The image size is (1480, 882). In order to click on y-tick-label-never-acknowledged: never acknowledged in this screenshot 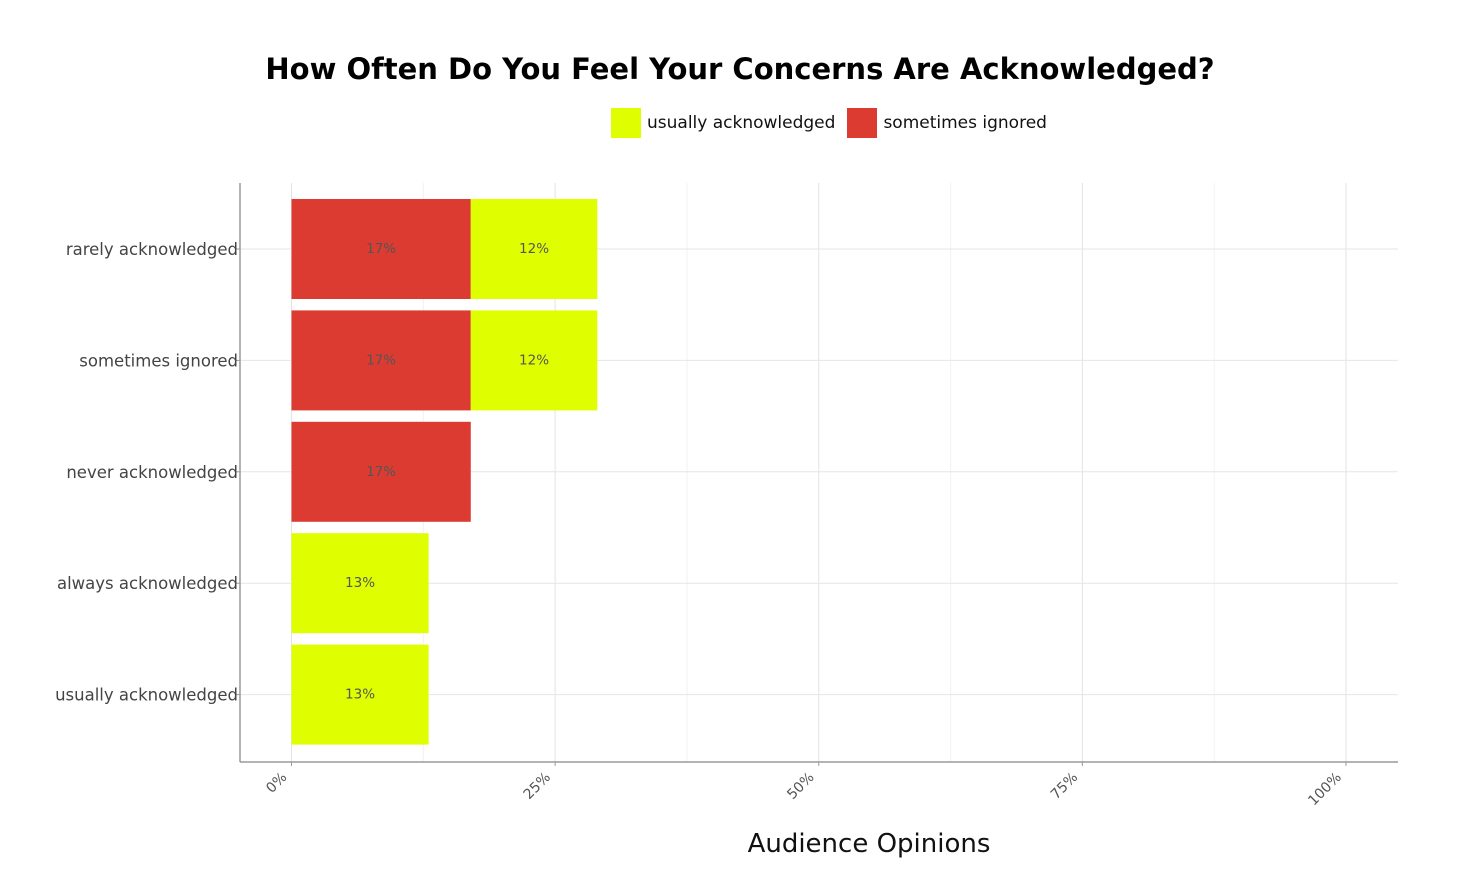, I will do `click(152, 472)`.